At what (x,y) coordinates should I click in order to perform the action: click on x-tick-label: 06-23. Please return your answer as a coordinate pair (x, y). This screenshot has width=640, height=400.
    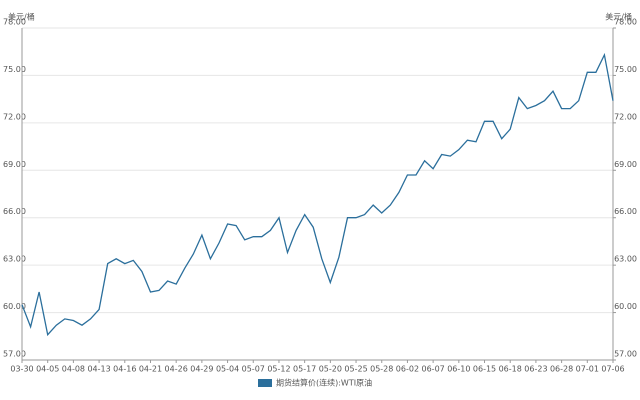
    Looking at the image, I should click on (535, 369).